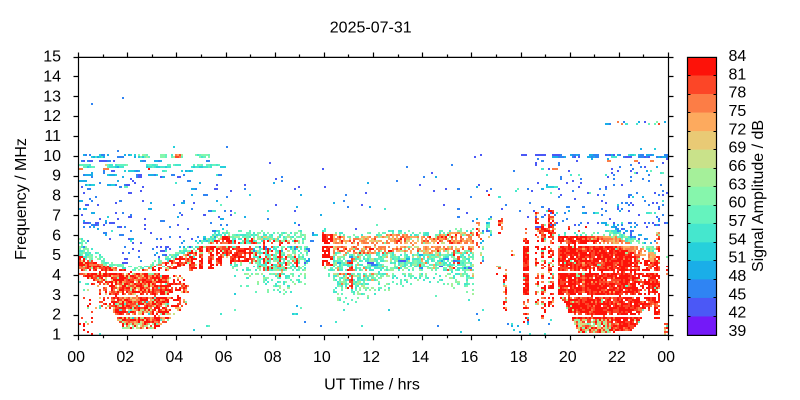 This screenshot has height=400, width=800. What do you see at coordinates (738, 93) in the screenshot?
I see `svg-text: 78` at bounding box center [738, 93].